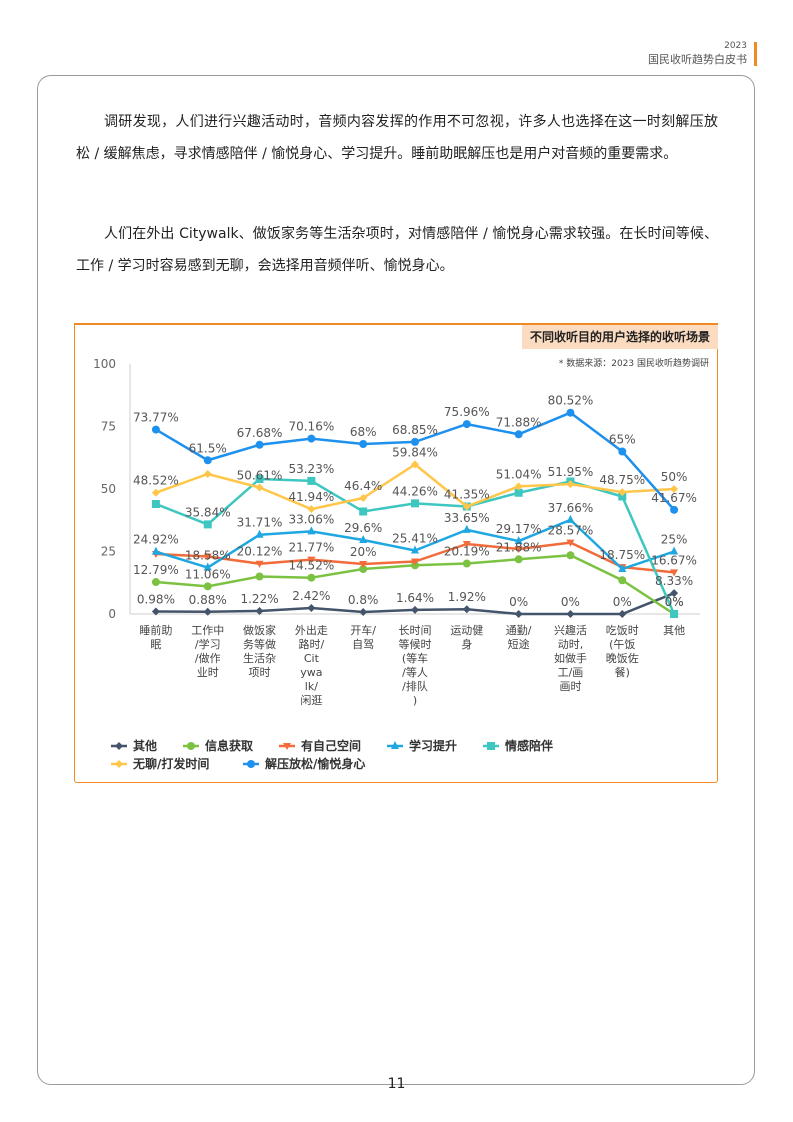 This screenshot has width=793, height=1122. What do you see at coordinates (170, 763) in the screenshot?
I see `legend-label: 无聊/打发时间` at bounding box center [170, 763].